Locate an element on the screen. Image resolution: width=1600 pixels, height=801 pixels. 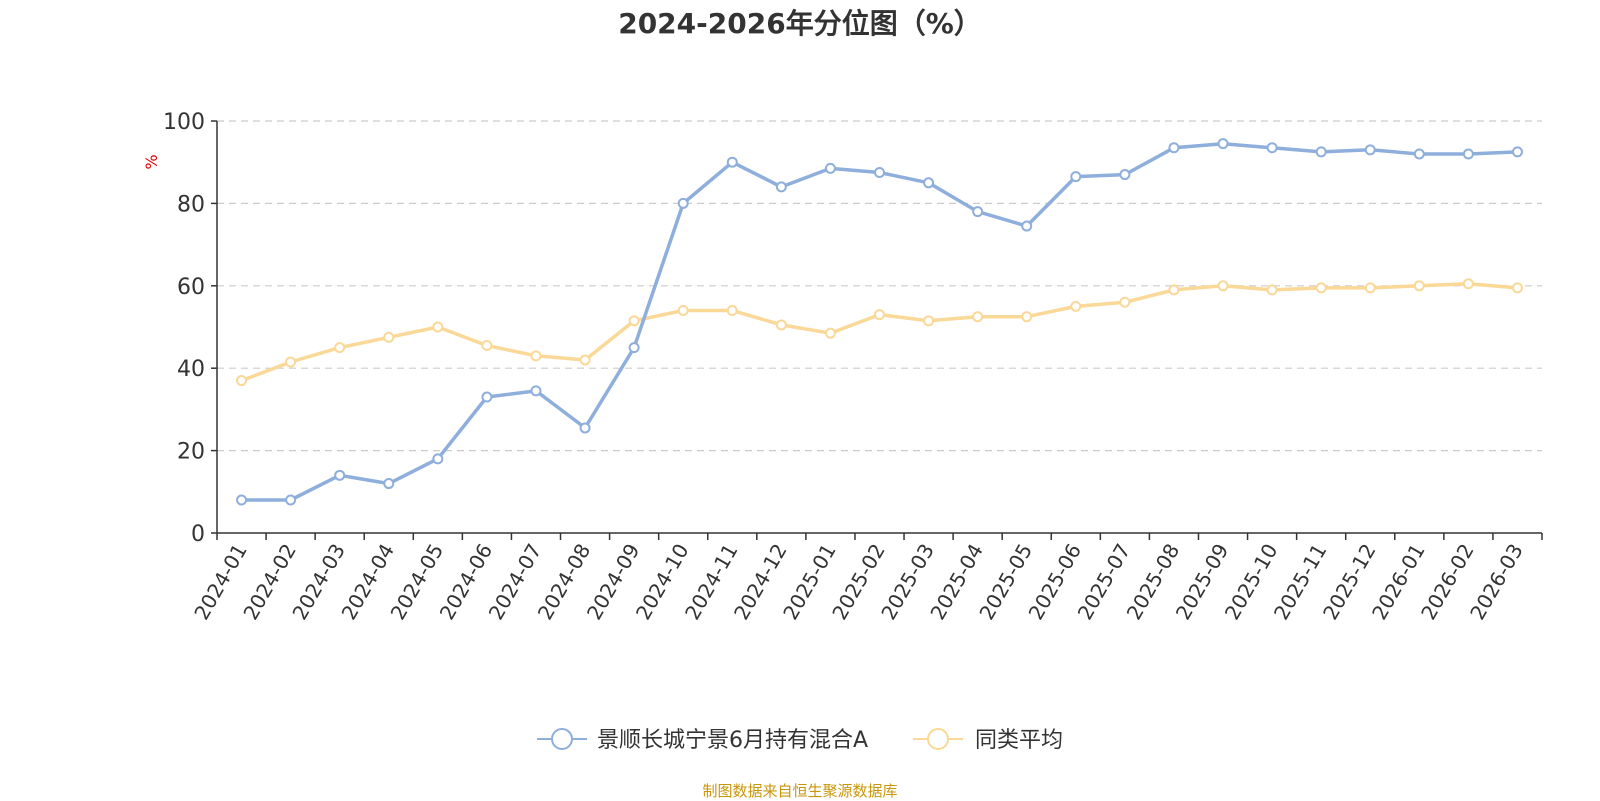
chart-title: 2024-2026年分位图（%） is located at coordinates (800, 23).